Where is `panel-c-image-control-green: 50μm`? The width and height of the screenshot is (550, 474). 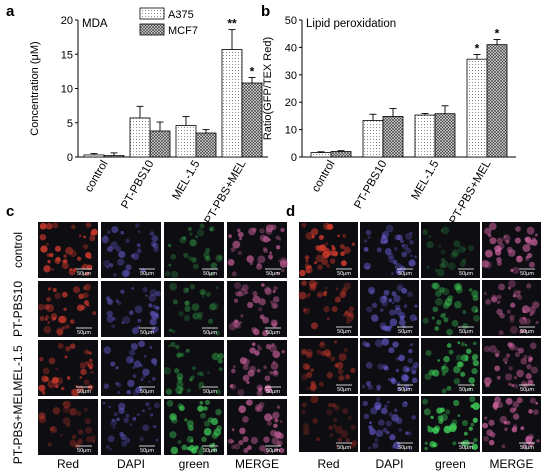
panel-c-image-control-green: 50μm is located at coordinates (194, 250).